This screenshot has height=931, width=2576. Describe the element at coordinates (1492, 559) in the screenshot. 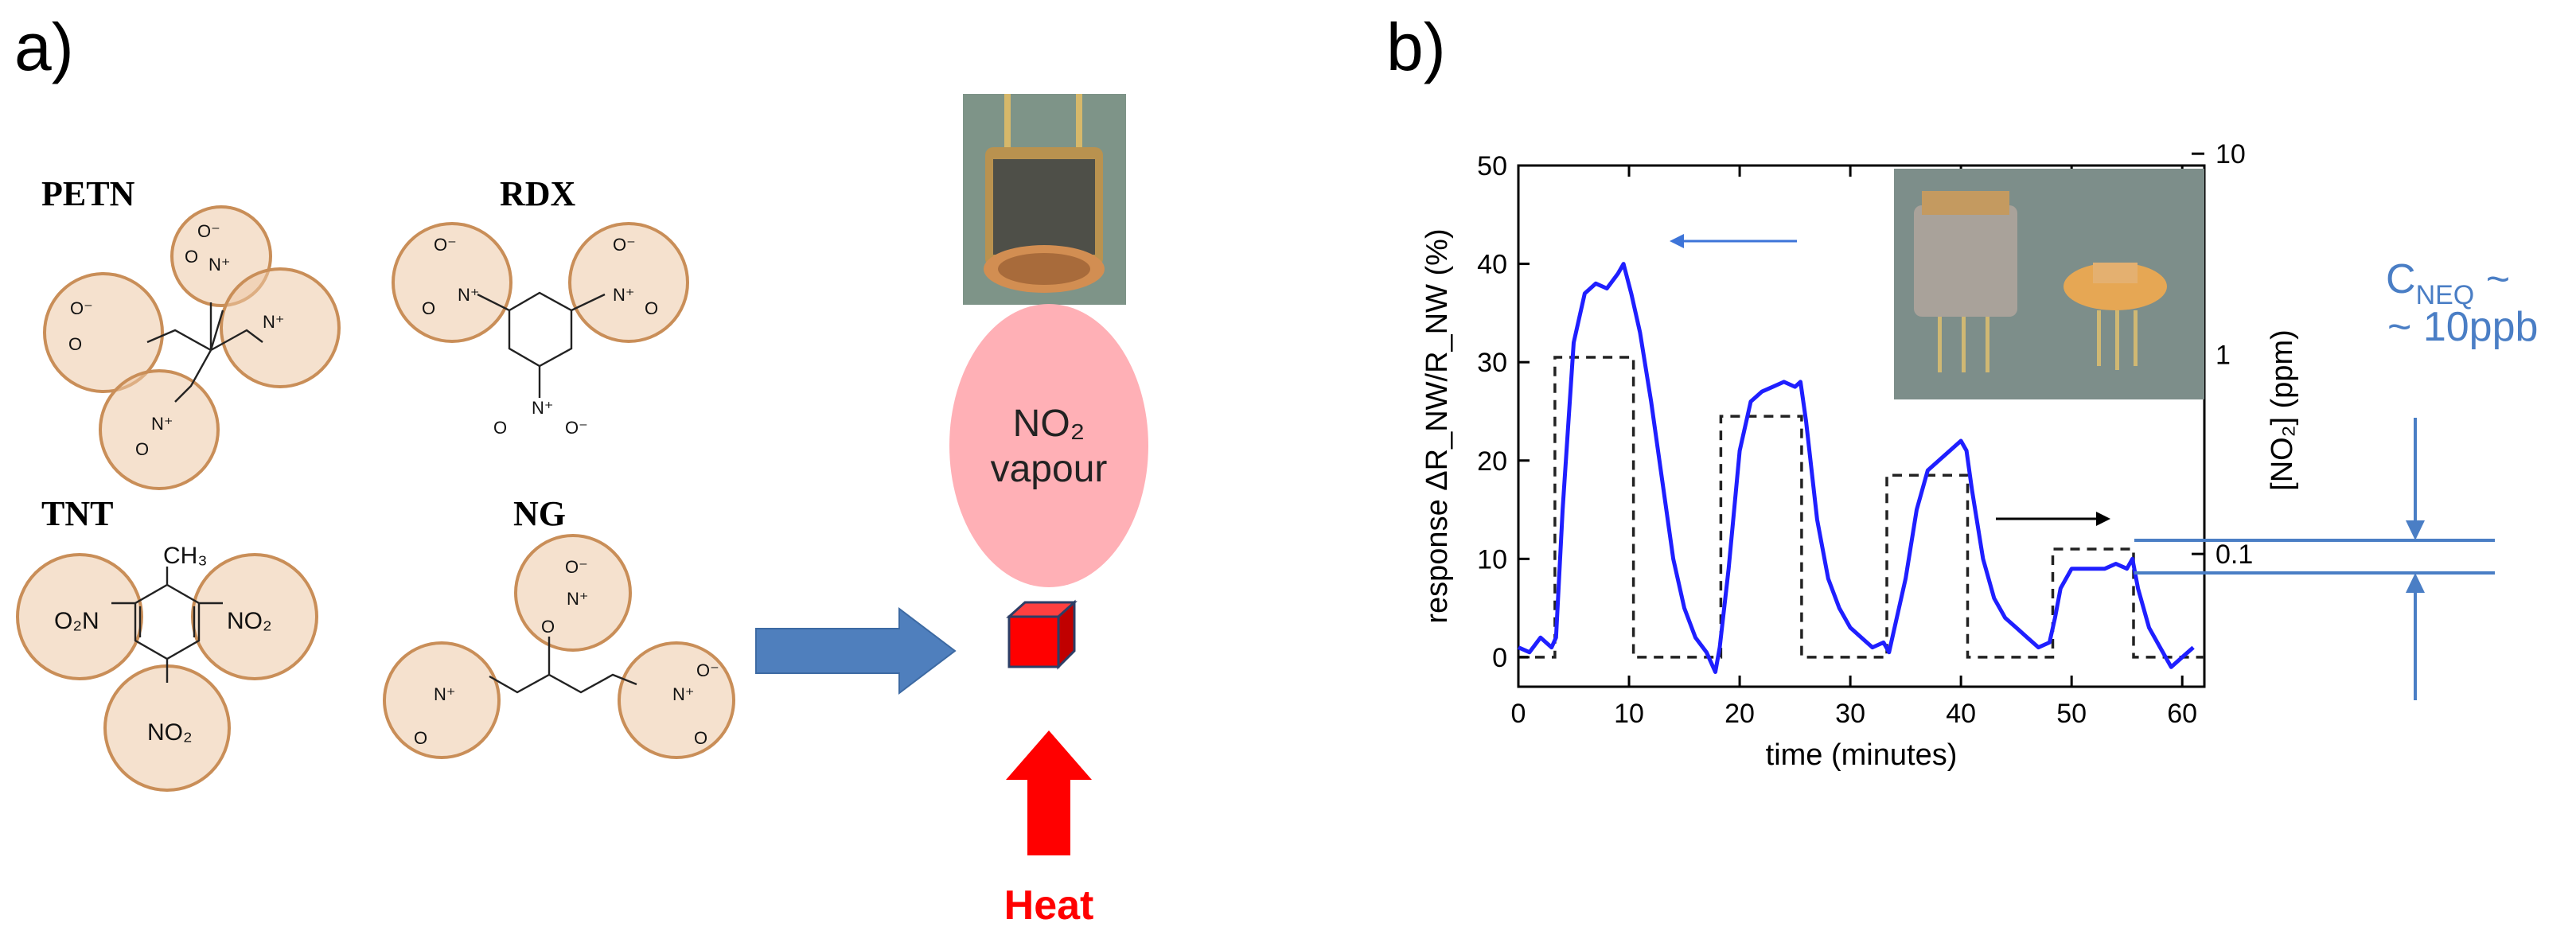

I see `y-tick-label: 10` at that location.